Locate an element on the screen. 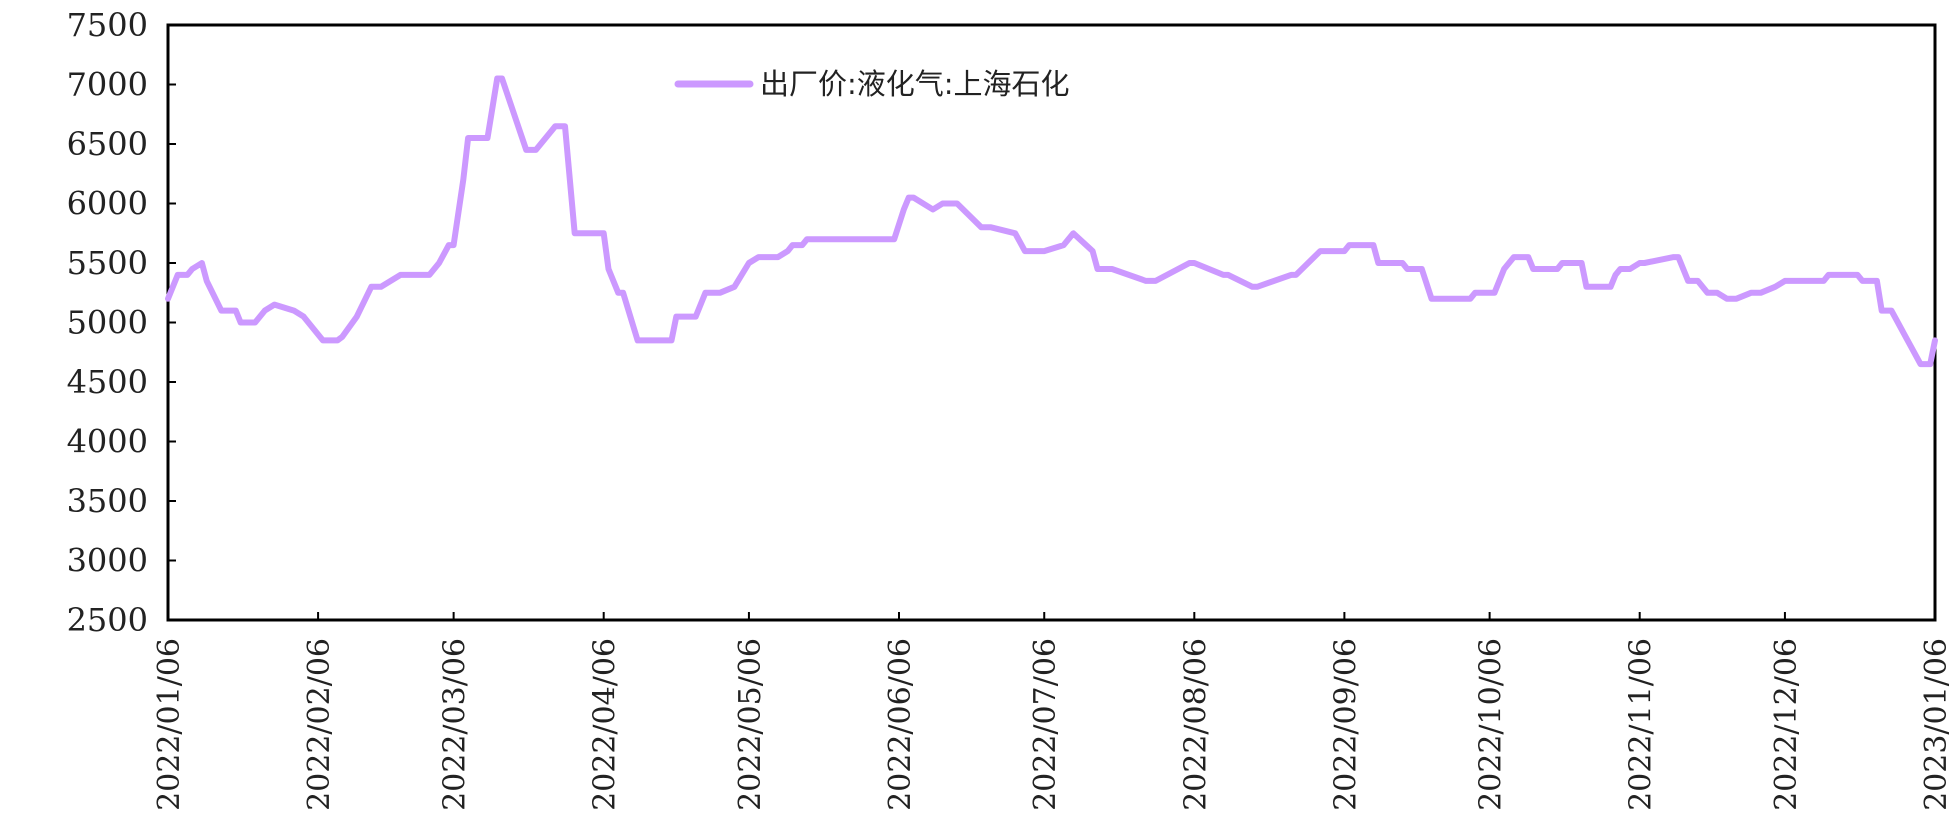  x-tick-label: 2022/04/06 is located at coordinates (605, 724).